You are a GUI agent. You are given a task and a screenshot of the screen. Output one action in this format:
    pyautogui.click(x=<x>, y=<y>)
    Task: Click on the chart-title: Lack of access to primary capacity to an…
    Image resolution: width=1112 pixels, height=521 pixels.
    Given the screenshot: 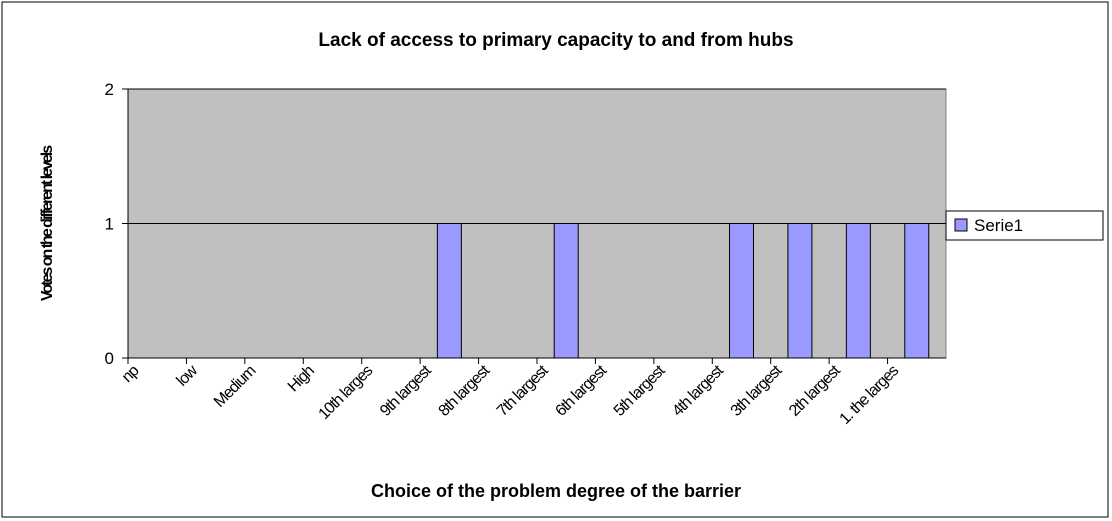 What is the action you would take?
    pyautogui.click(x=555, y=40)
    